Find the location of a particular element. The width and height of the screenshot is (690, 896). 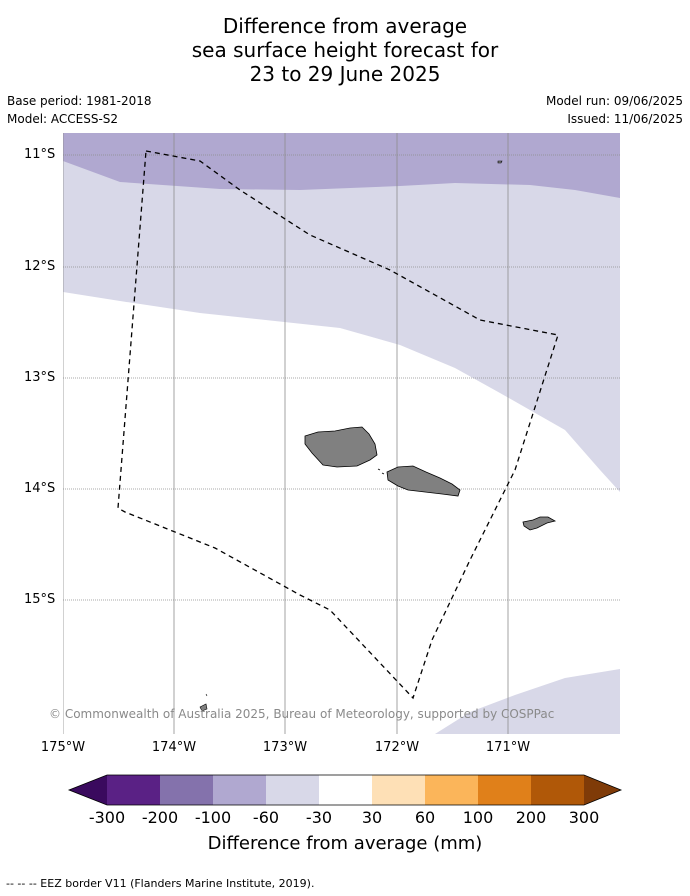

colorbar-tick: 30 is located at coordinates (372, 817).